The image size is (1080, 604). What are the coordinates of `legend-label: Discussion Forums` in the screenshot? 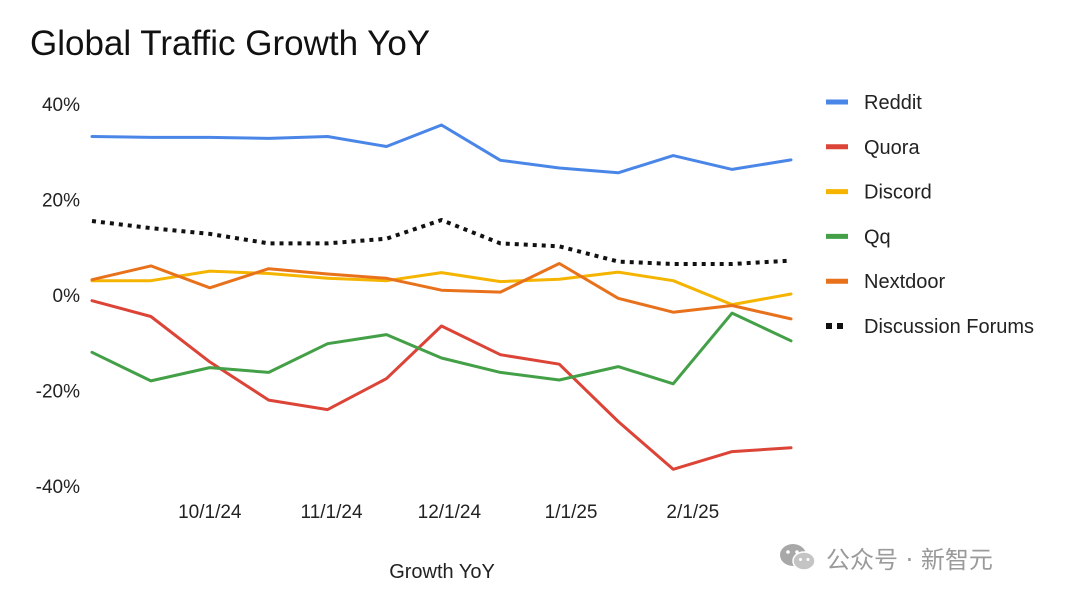 It's located at (949, 327).